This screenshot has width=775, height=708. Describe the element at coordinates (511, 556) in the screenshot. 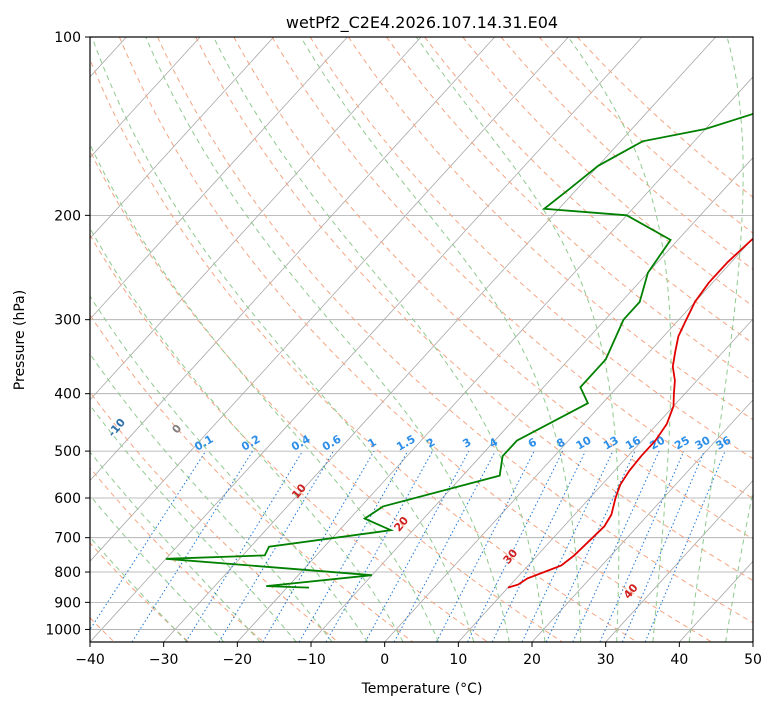

I see `dry-adiabat-label: 30` at that location.